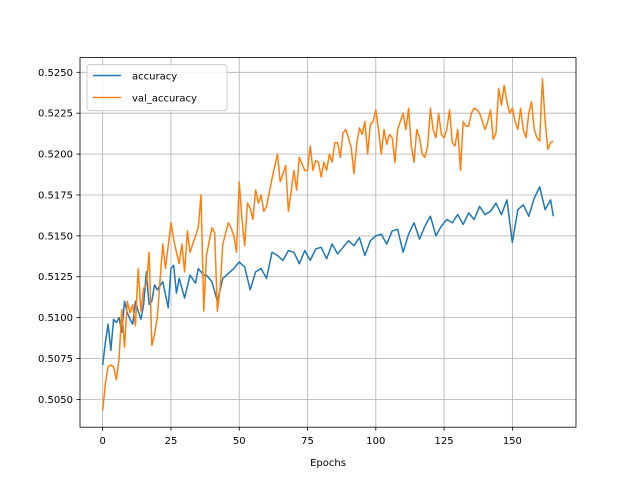  Describe the element at coordinates (55, 318) in the screenshot. I see `y-tick-label: 0.5100` at that location.